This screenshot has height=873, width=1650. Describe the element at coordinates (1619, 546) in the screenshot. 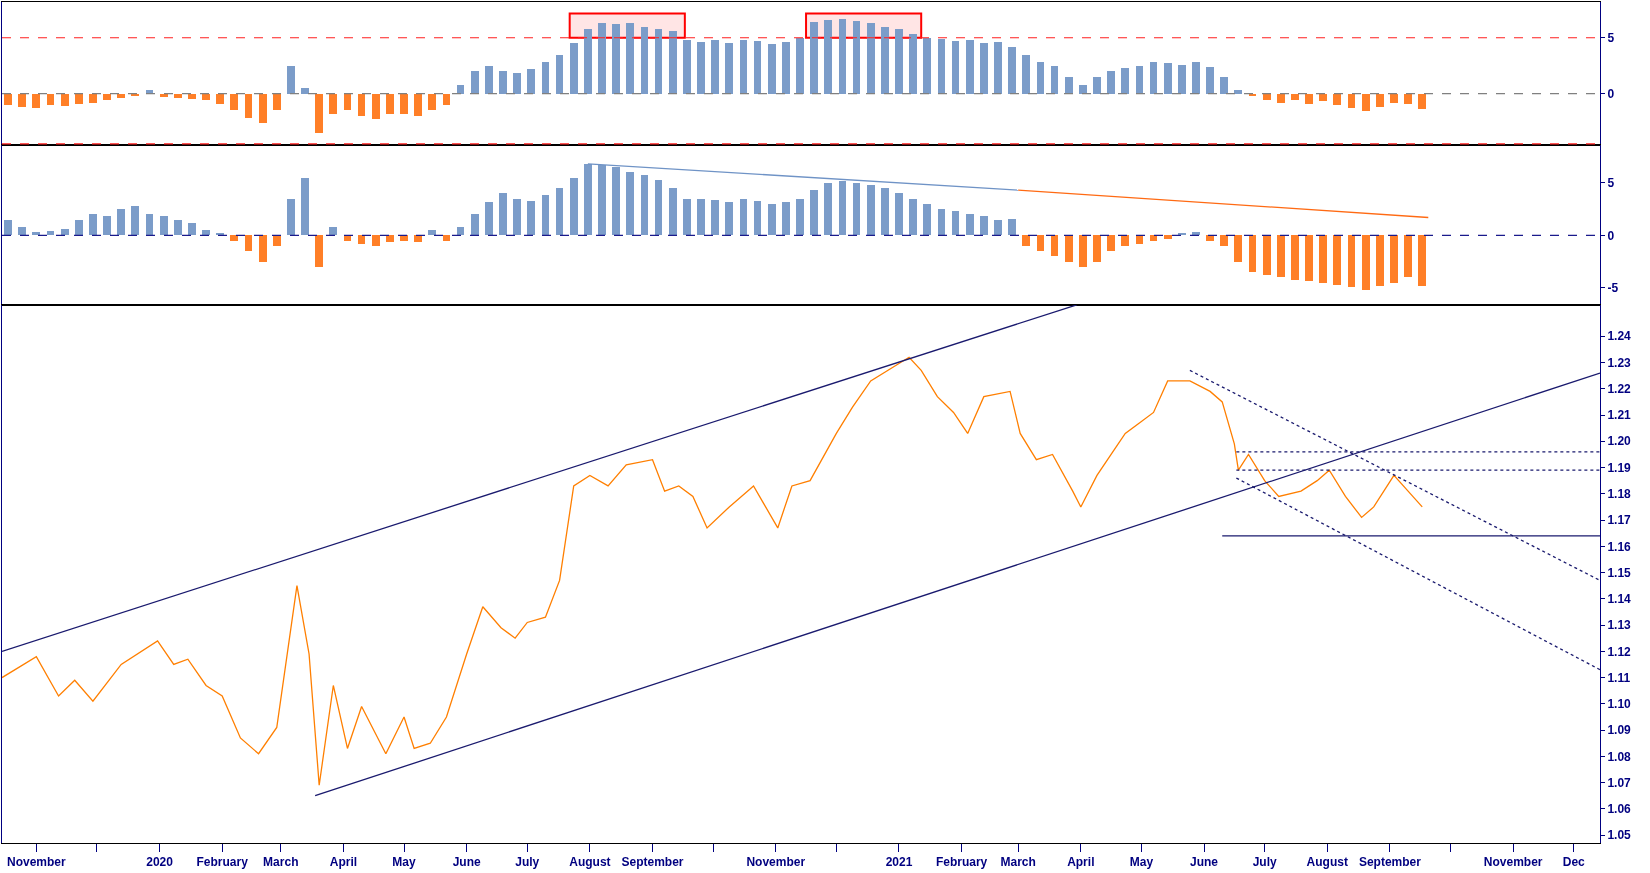

I see `y-tick-label: 1.16` at that location.